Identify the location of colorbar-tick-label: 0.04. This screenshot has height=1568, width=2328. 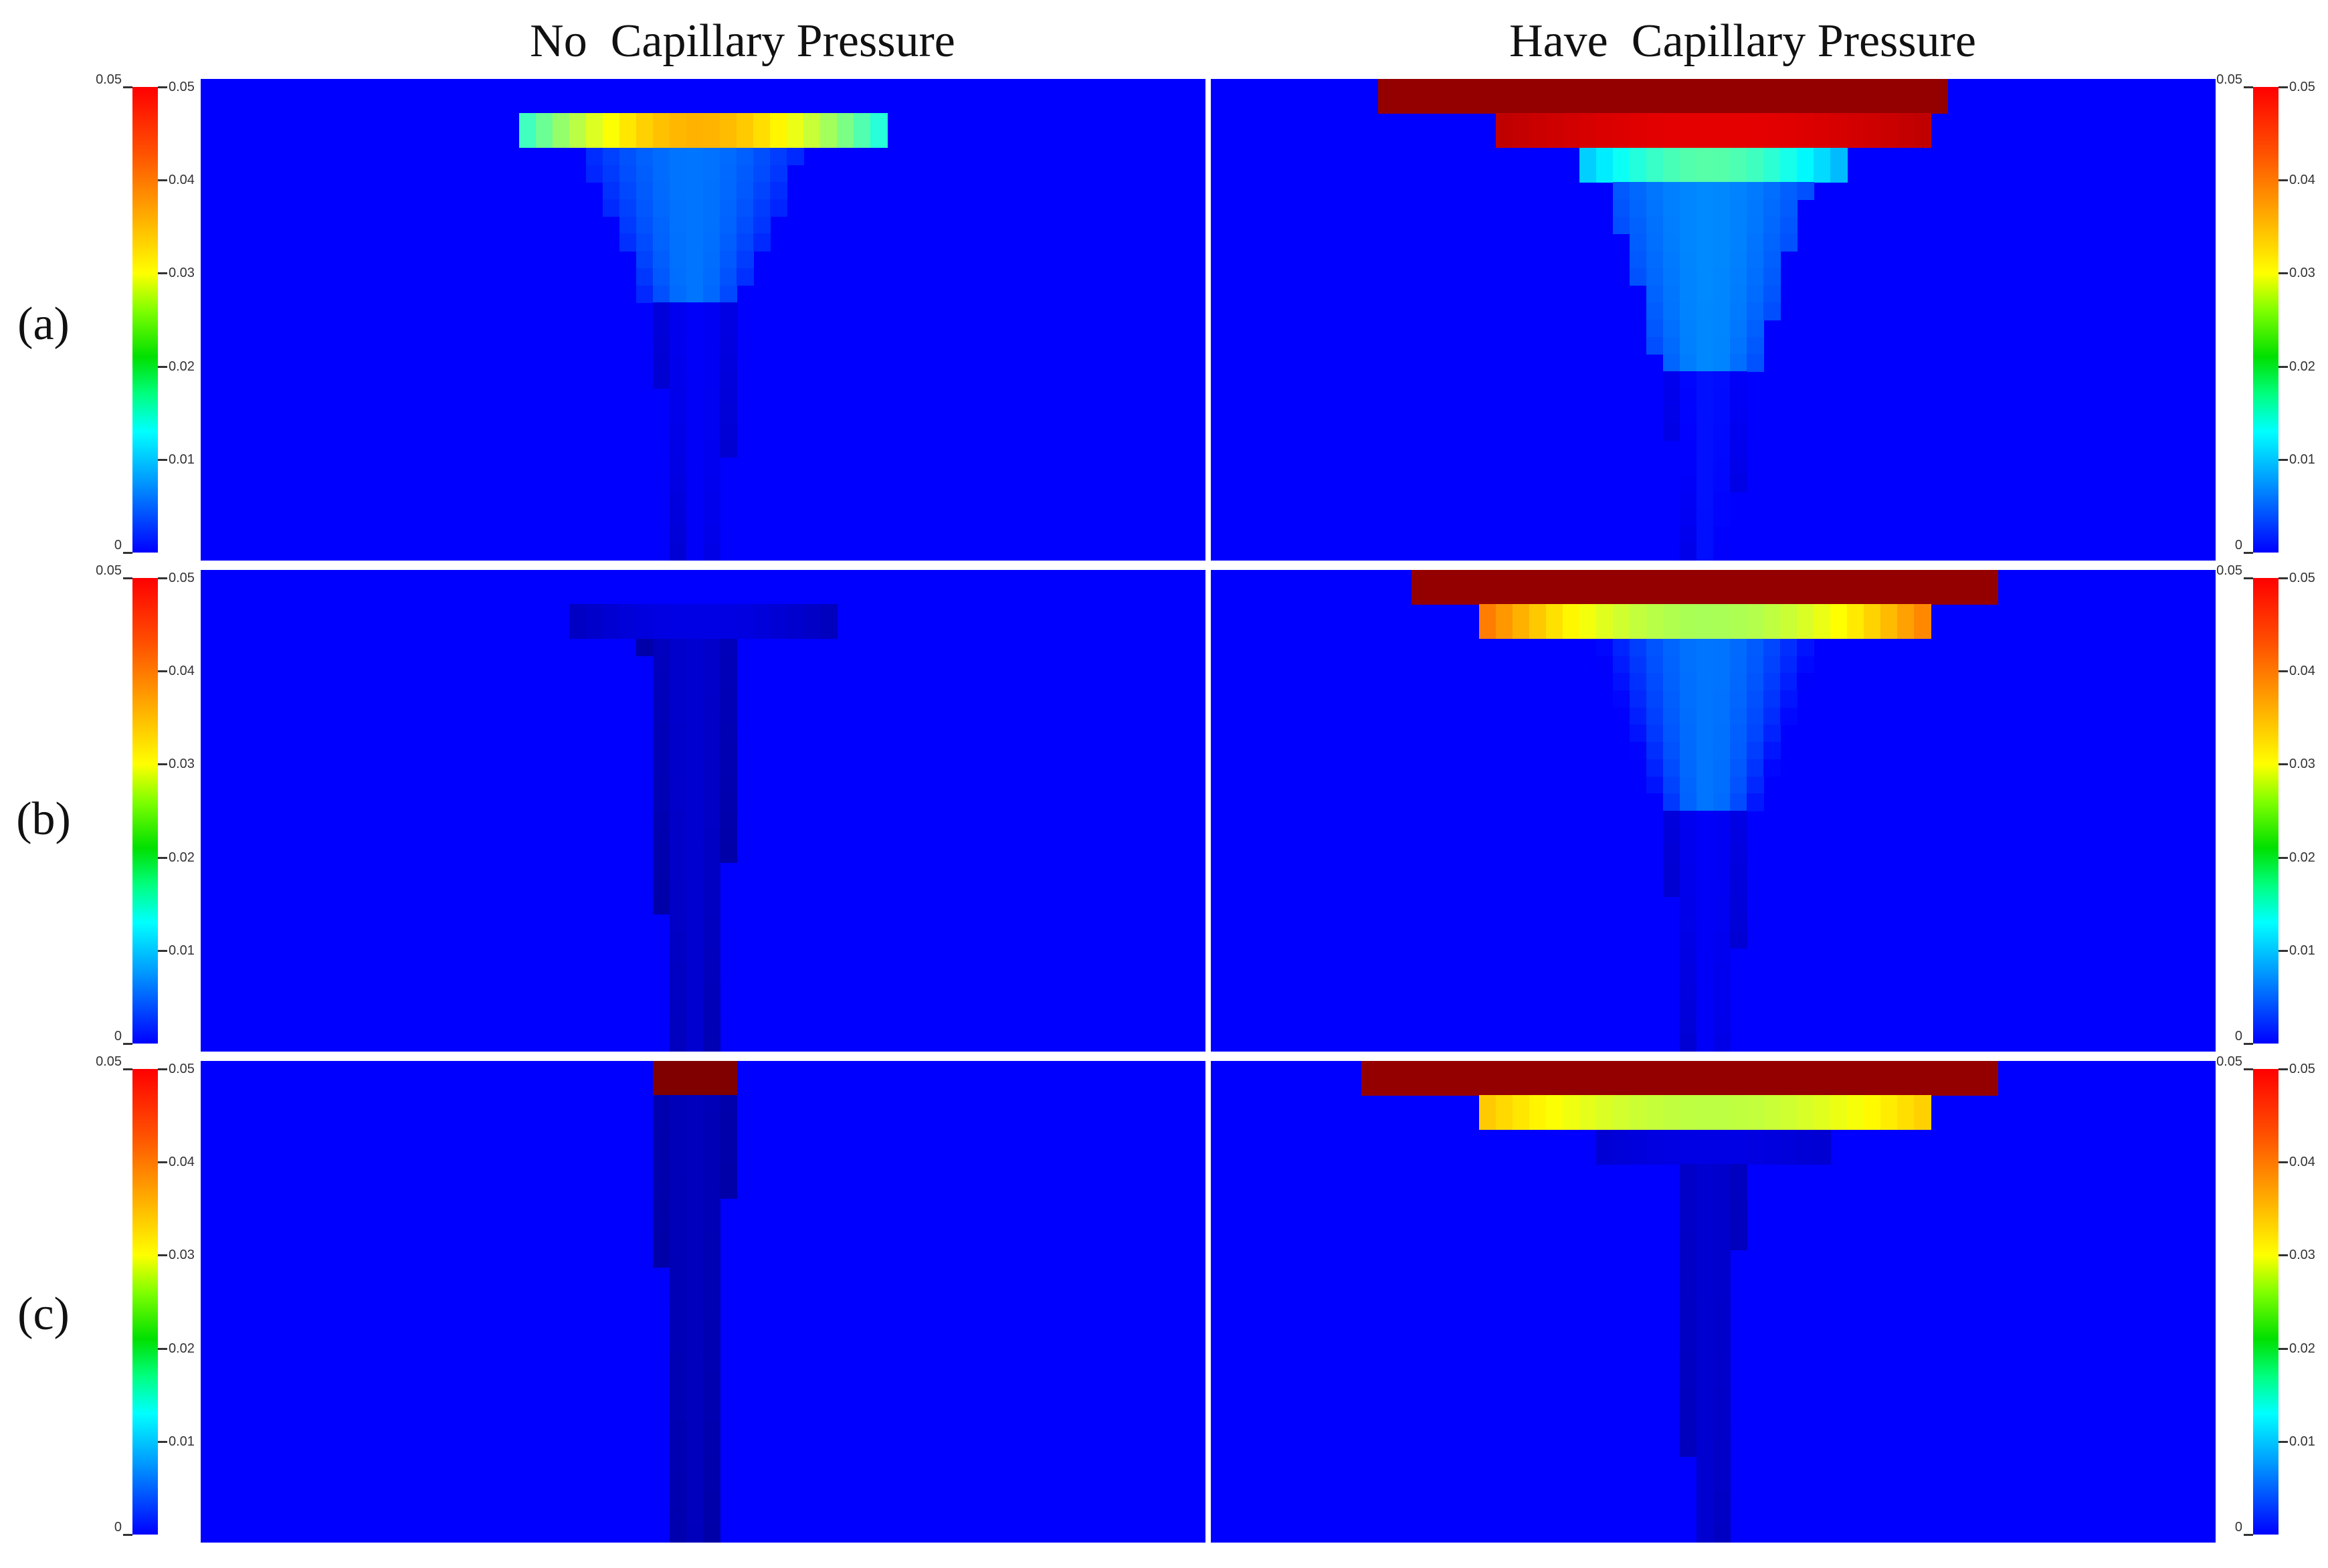
(2302, 1162).